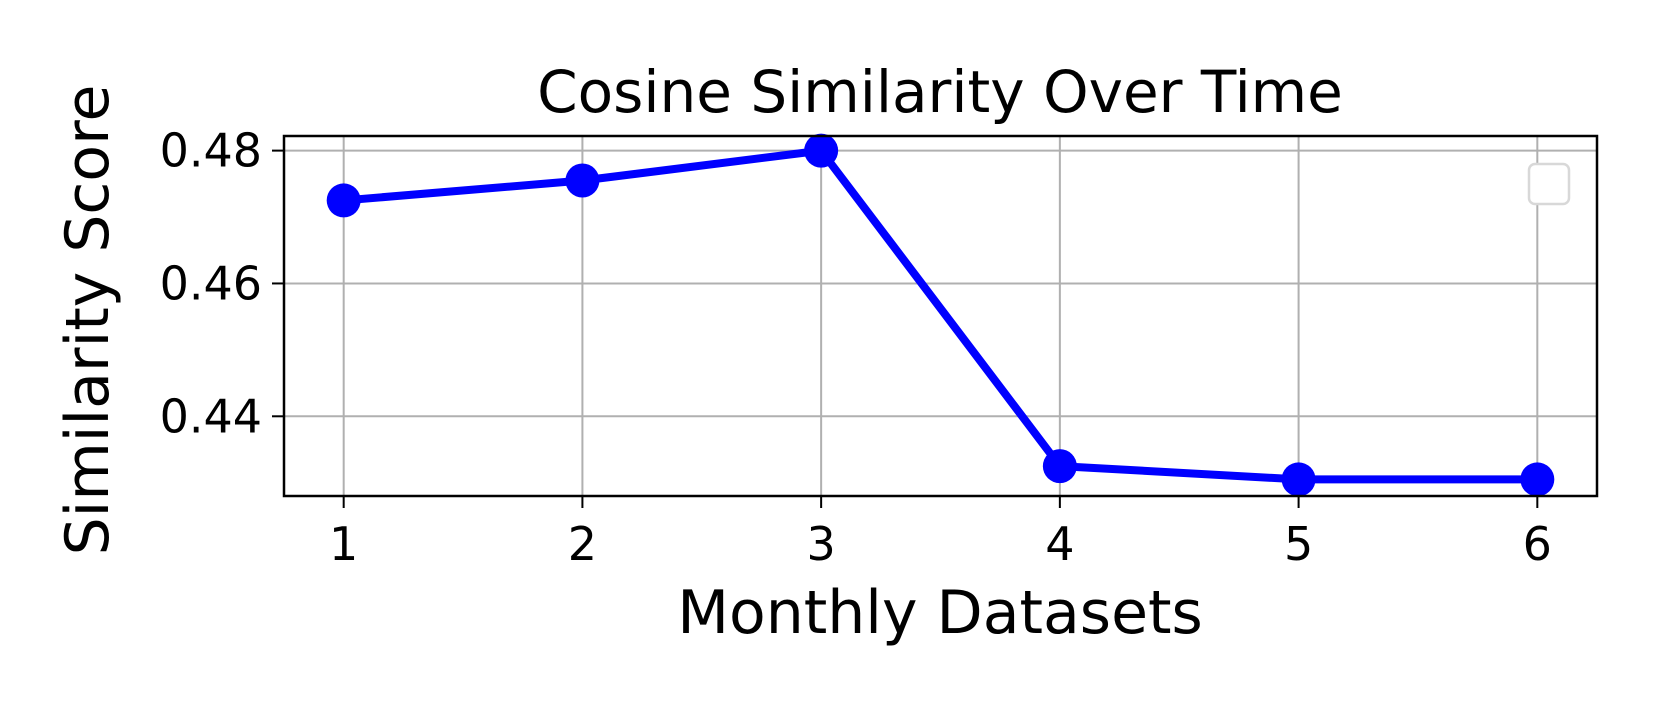  Describe the element at coordinates (211, 151) in the screenshot. I see `y-tick-label: 0.48` at that location.